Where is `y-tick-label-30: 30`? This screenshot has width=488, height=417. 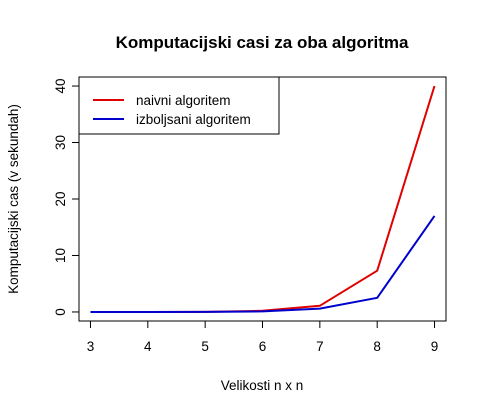 y-tick-label-30: 30 is located at coordinates (60, 142).